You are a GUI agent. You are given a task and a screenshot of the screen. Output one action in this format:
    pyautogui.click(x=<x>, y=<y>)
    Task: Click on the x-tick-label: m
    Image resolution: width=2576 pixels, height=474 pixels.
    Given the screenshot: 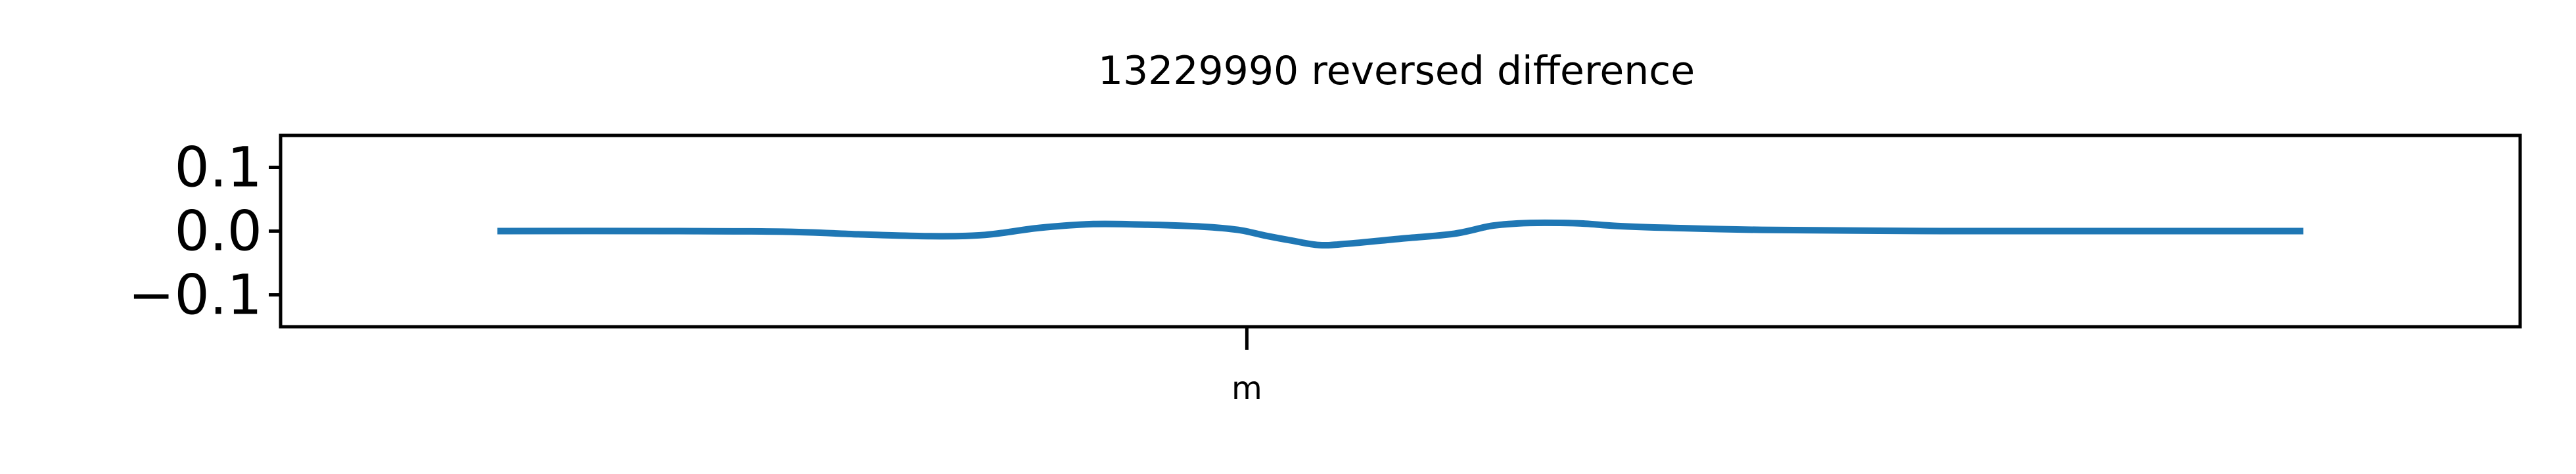 What is the action you would take?
    pyautogui.click(x=1247, y=388)
    